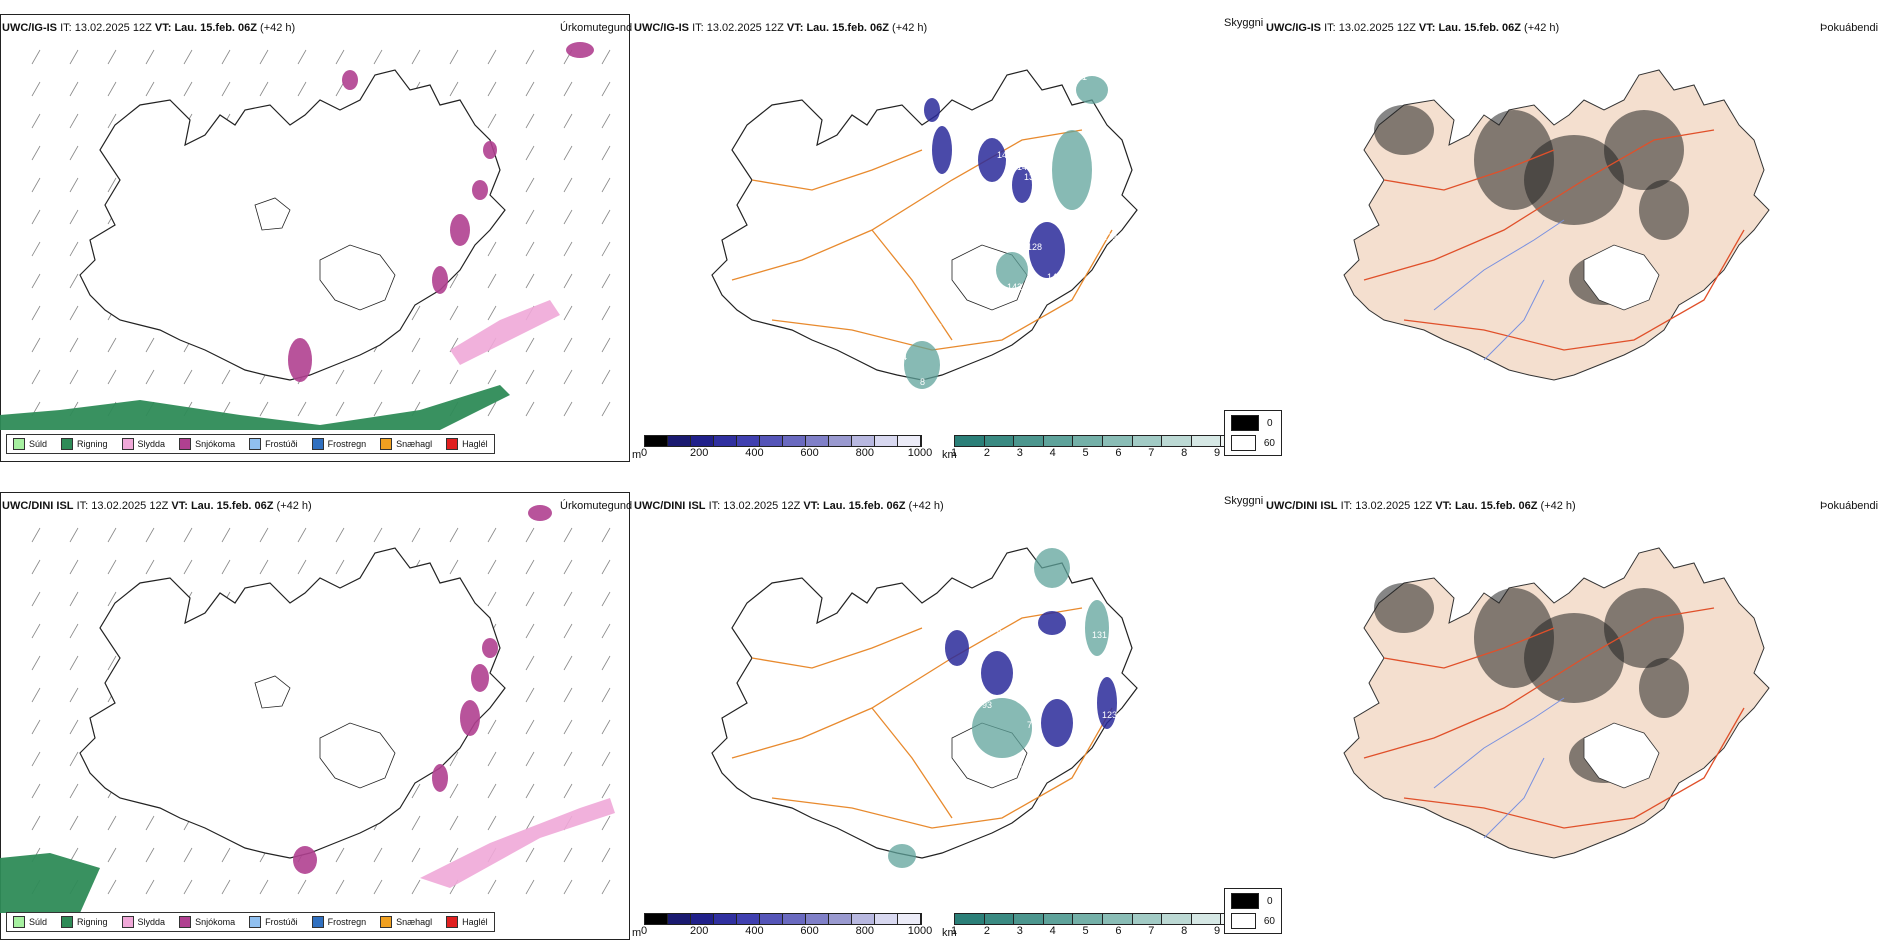  What do you see at coordinates (1099, 635) in the screenshot?
I see `visibility-value-label: 131` at bounding box center [1099, 635].